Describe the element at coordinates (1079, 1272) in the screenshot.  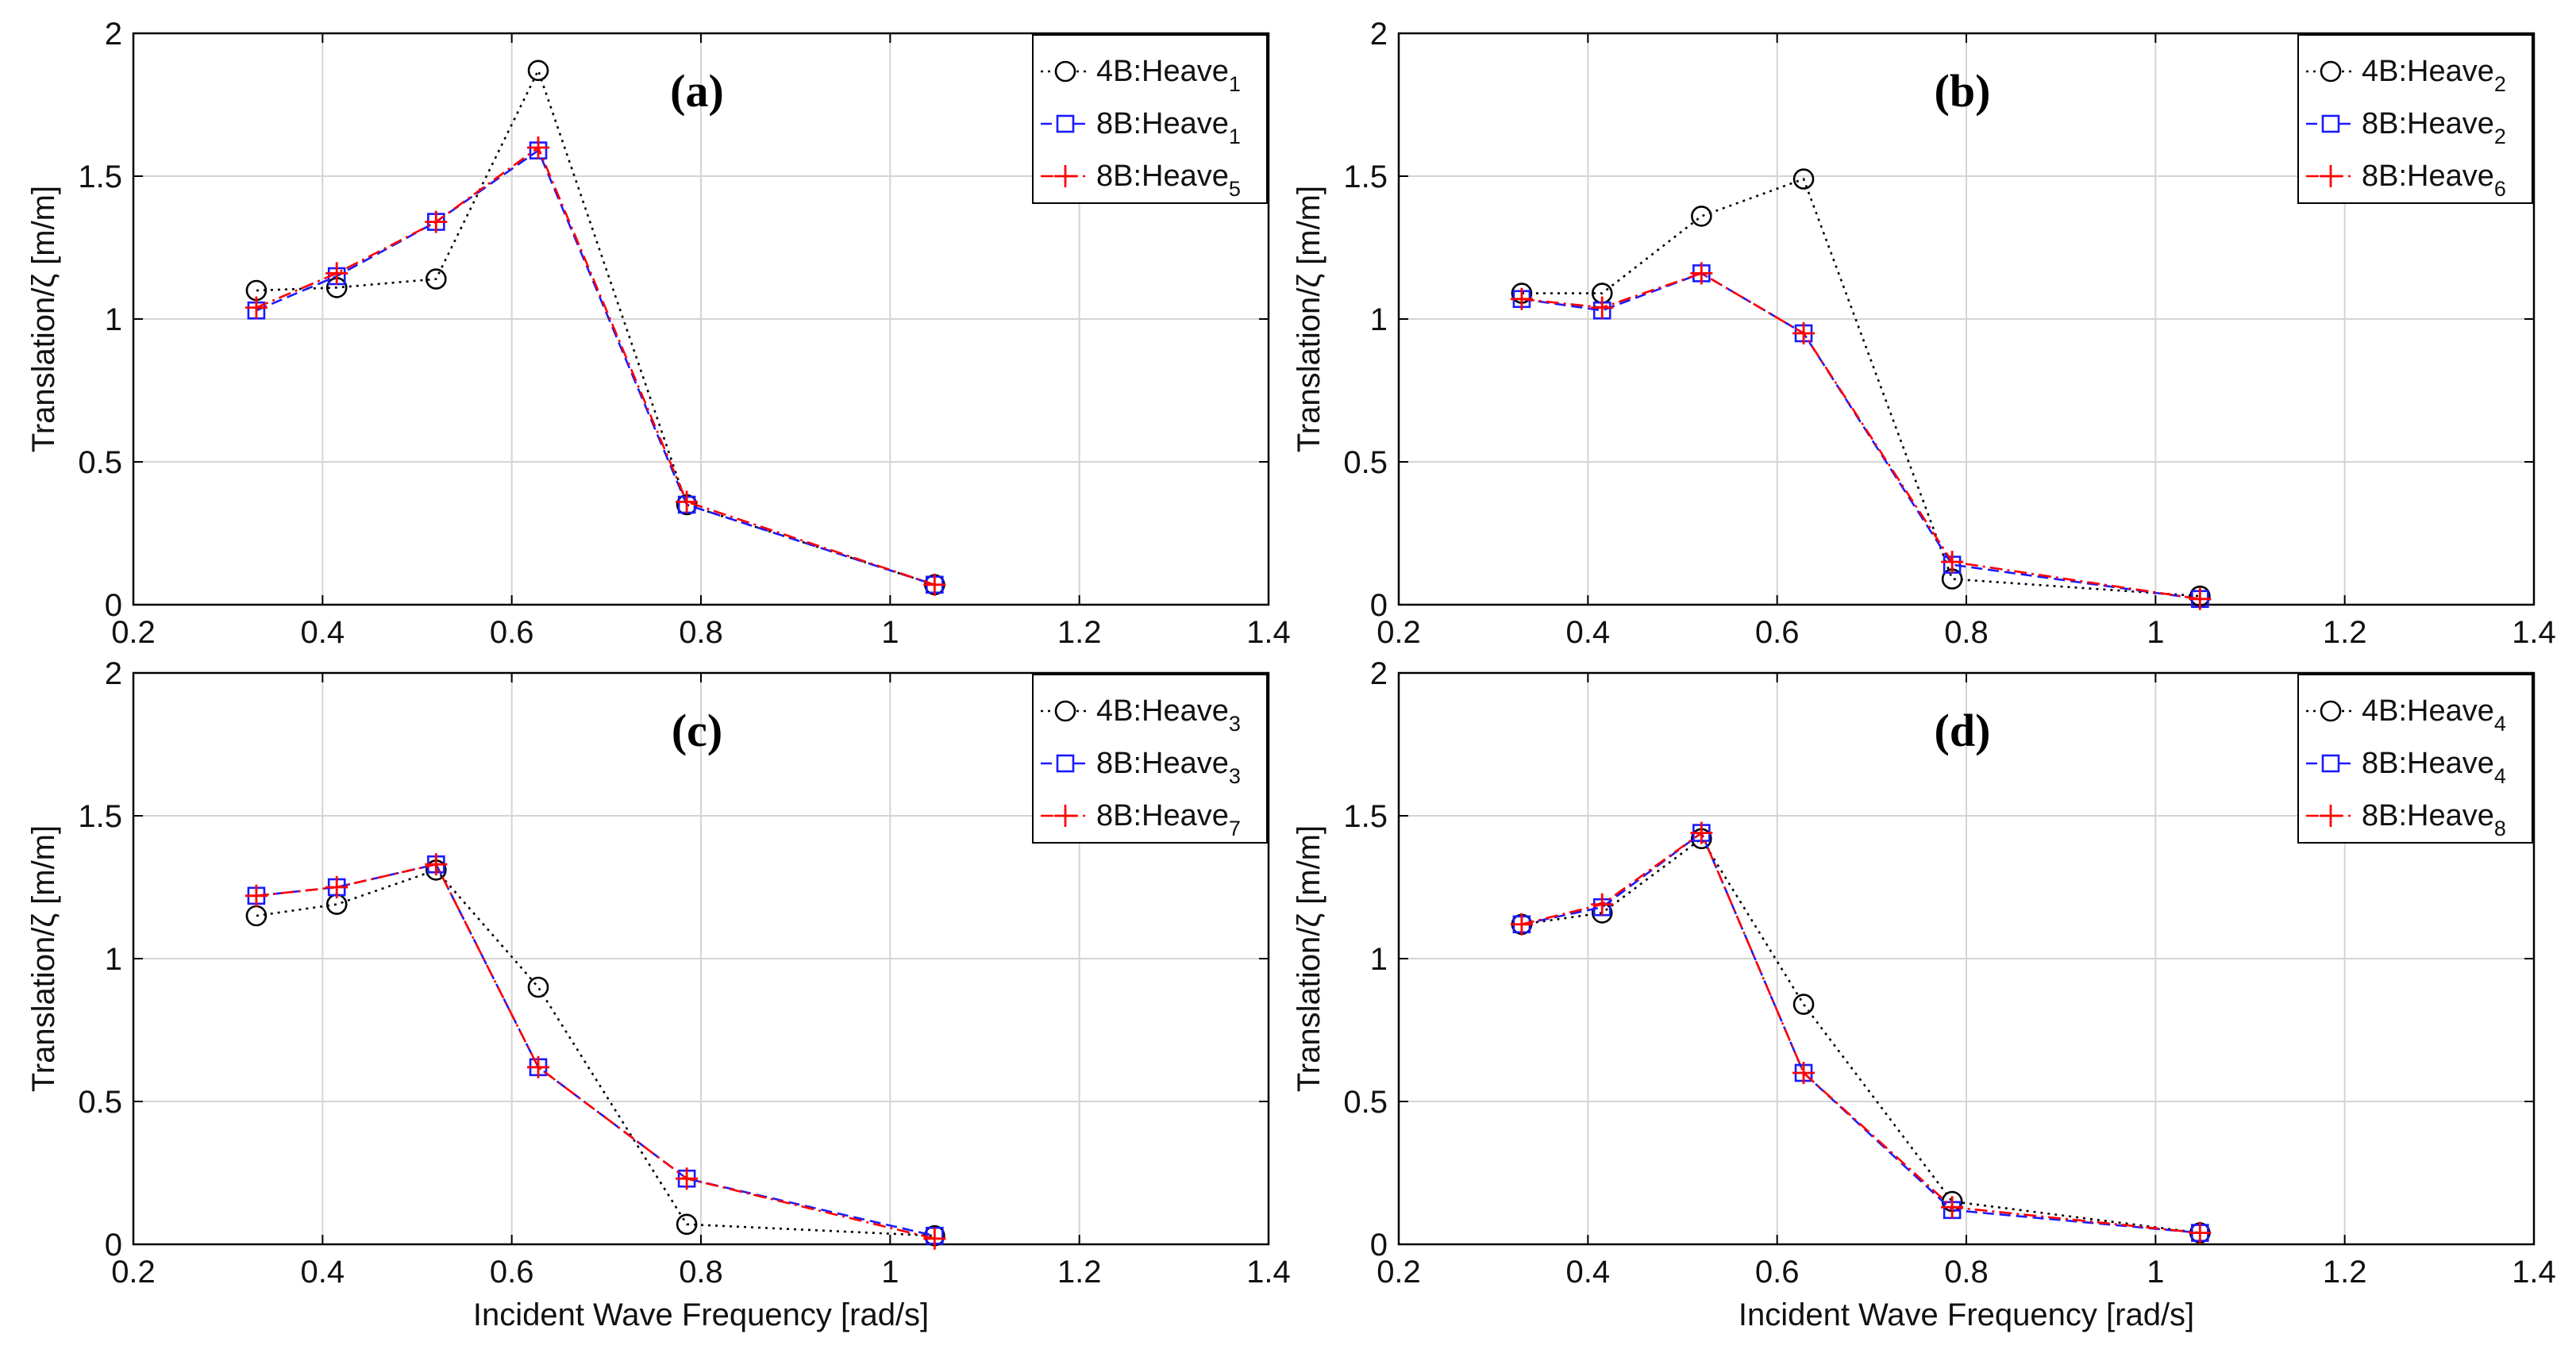
I see `x-tick-label: 1.2` at that location.